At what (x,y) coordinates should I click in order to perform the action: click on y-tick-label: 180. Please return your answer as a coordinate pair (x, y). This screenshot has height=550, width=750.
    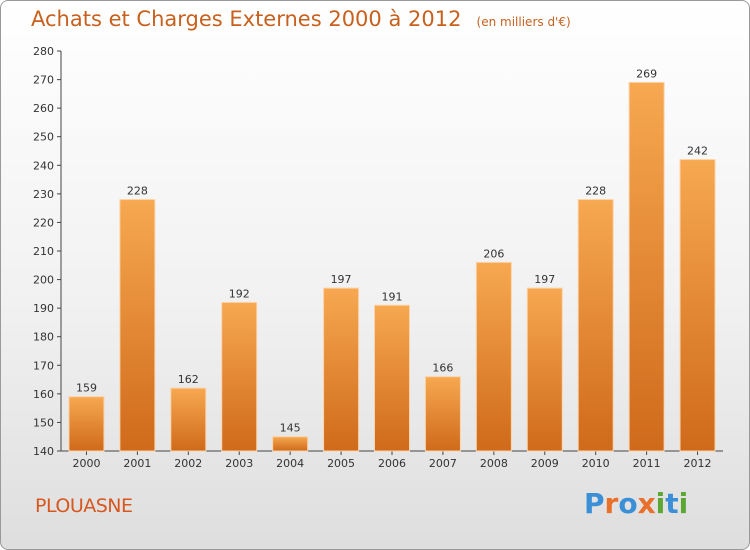
    Looking at the image, I should click on (43, 337).